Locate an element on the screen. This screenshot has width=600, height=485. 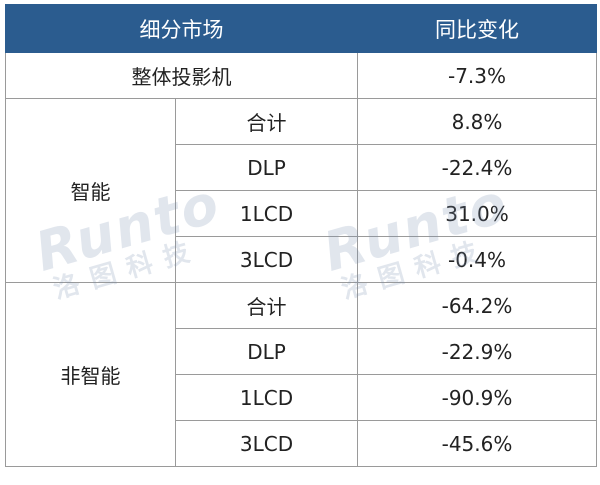
table-row: 整体投影机 -7.3% is located at coordinates (301, 75).